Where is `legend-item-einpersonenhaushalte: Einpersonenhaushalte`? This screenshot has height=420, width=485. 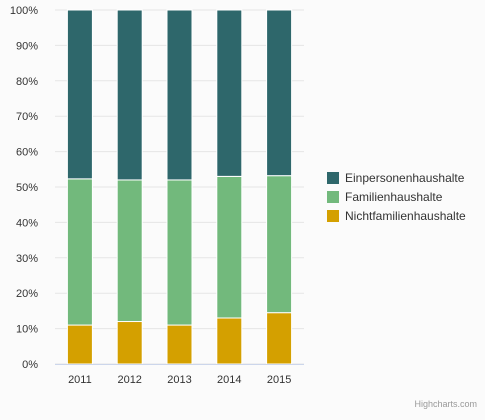
legend-item-einpersonenhaushalte: Einpersonenhaushalte is located at coordinates (396, 177).